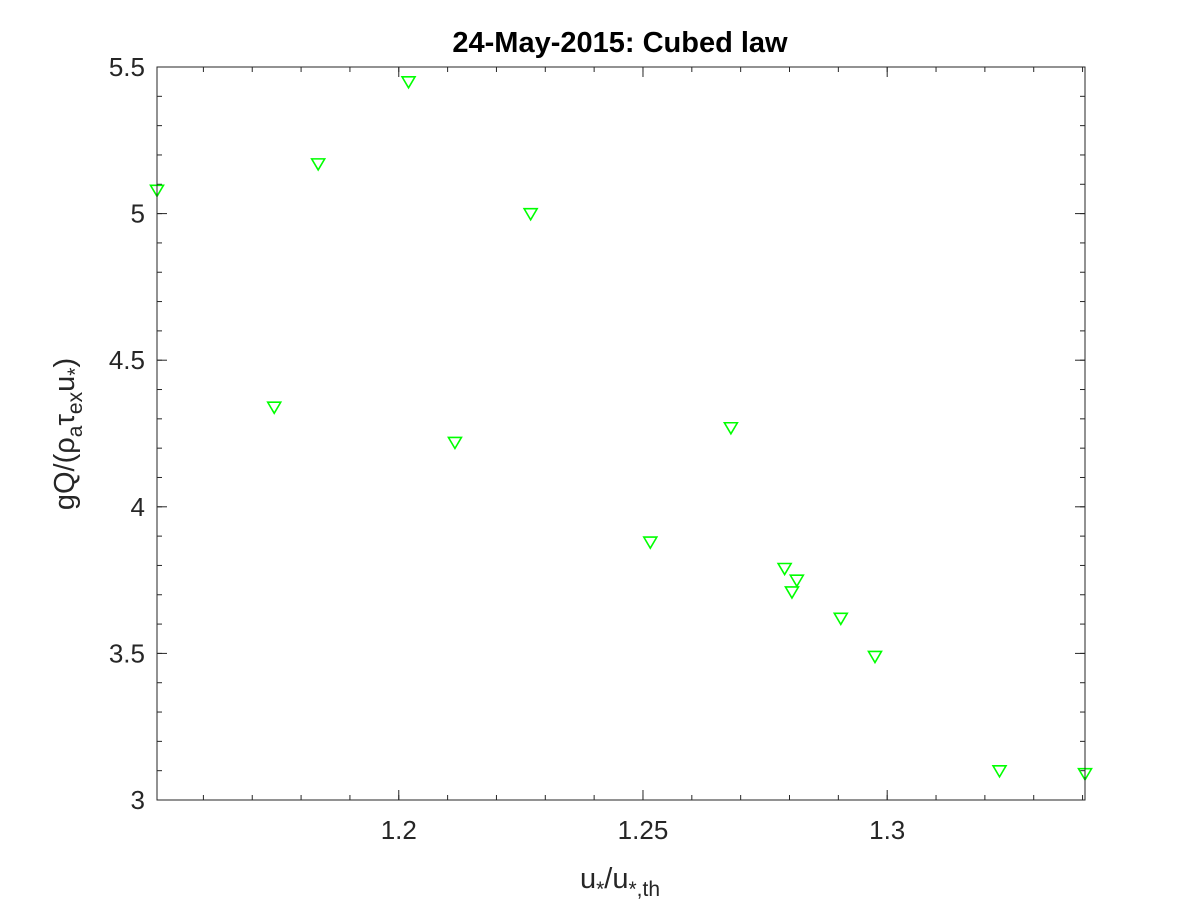 The width and height of the screenshot is (1200, 900). Describe the element at coordinates (65, 481) in the screenshot. I see `y-axis-label-p1: gQ/(` at that location.